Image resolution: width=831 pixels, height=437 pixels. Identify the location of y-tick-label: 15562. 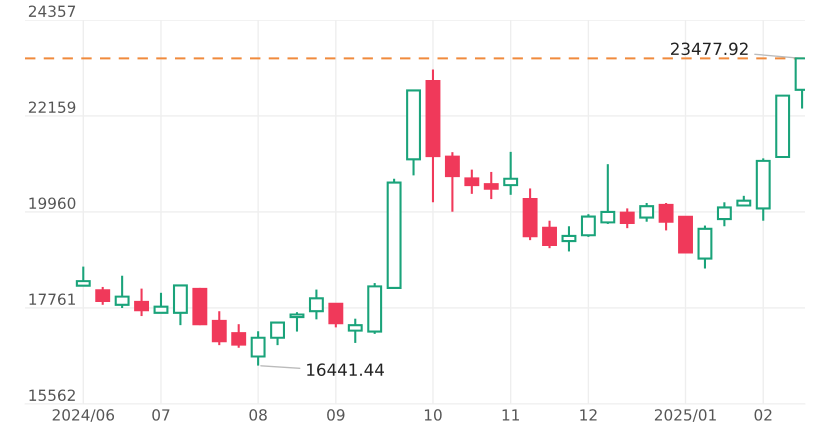
(52, 395).